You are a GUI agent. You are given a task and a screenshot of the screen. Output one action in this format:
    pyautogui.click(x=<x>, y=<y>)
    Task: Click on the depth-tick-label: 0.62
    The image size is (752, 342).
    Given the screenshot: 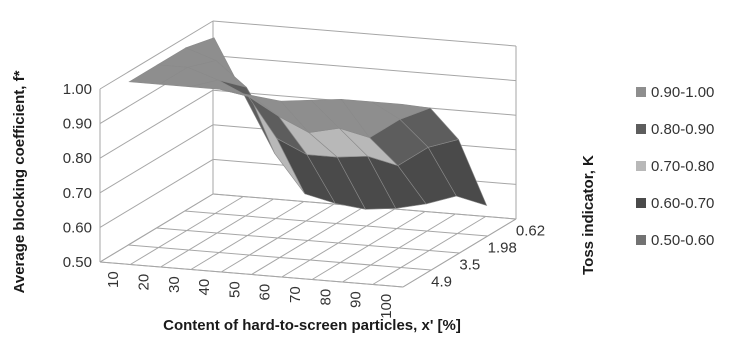 What is the action you would take?
    pyautogui.click(x=530, y=231)
    